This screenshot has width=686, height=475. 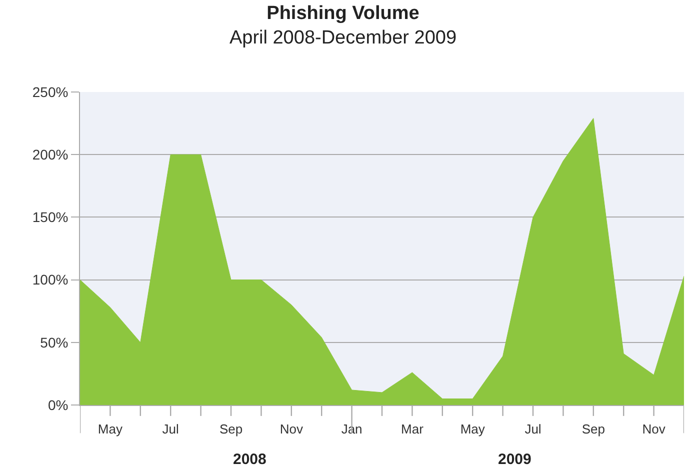 What do you see at coordinates (54, 342) in the screenshot?
I see `y-tick-label: 50%` at bounding box center [54, 342].